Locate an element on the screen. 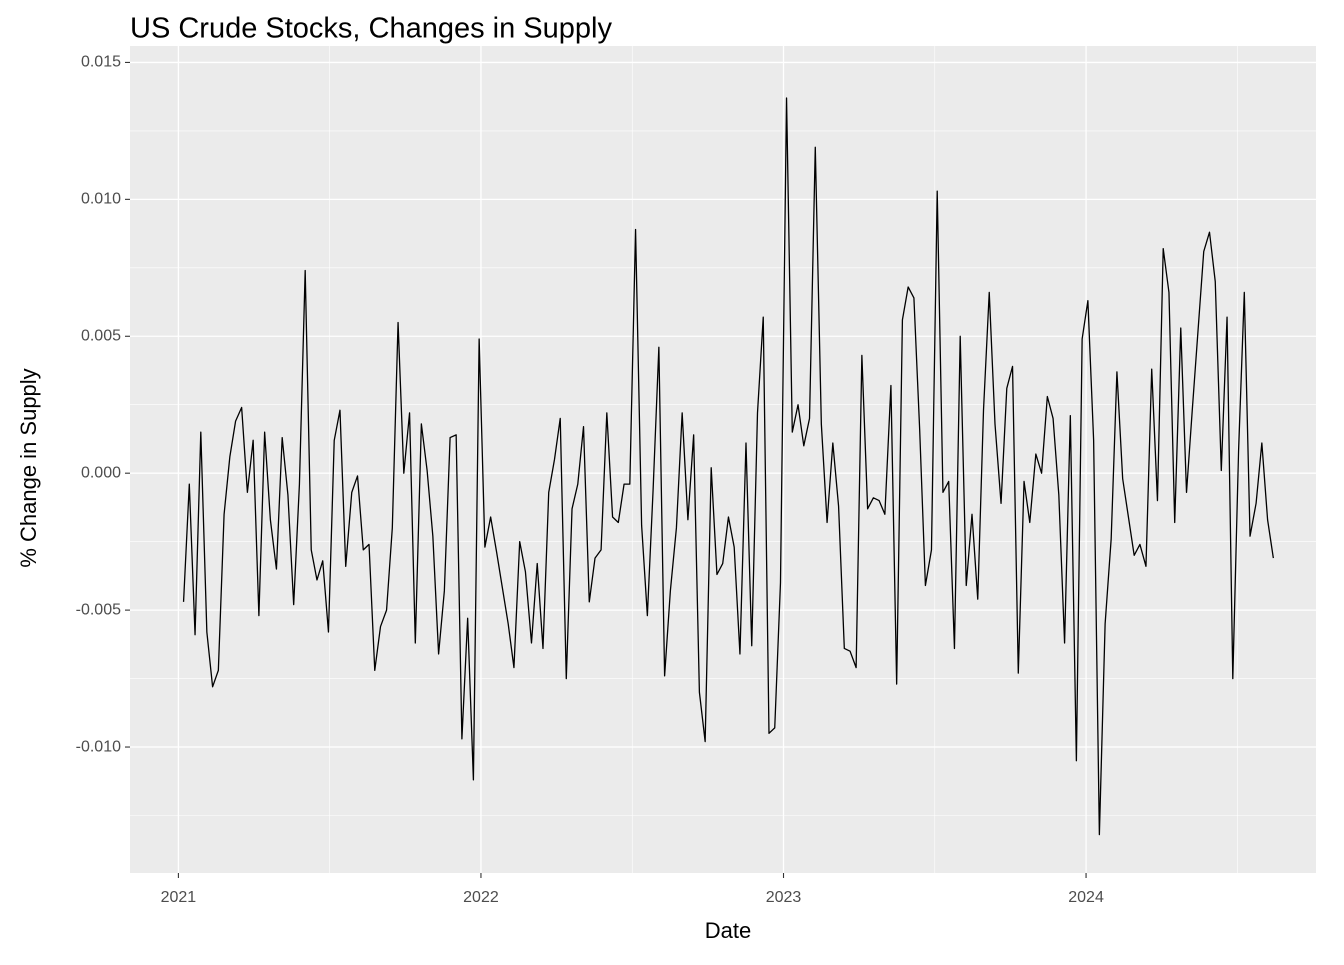  y-tick-label: 0.005 is located at coordinates (101, 335).